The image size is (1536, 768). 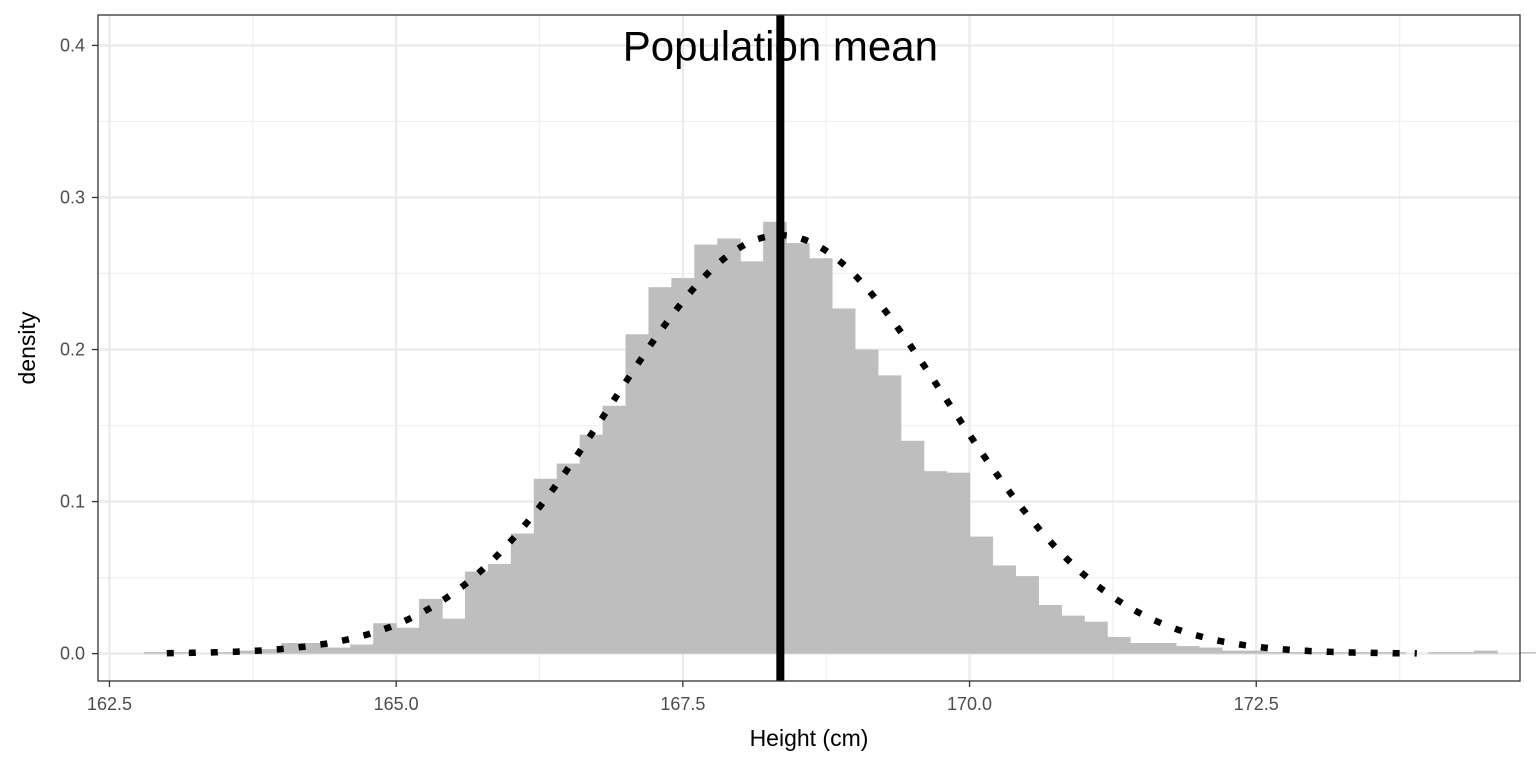 What do you see at coordinates (682, 704) in the screenshot?
I see `x-tick-label: 167.5` at bounding box center [682, 704].